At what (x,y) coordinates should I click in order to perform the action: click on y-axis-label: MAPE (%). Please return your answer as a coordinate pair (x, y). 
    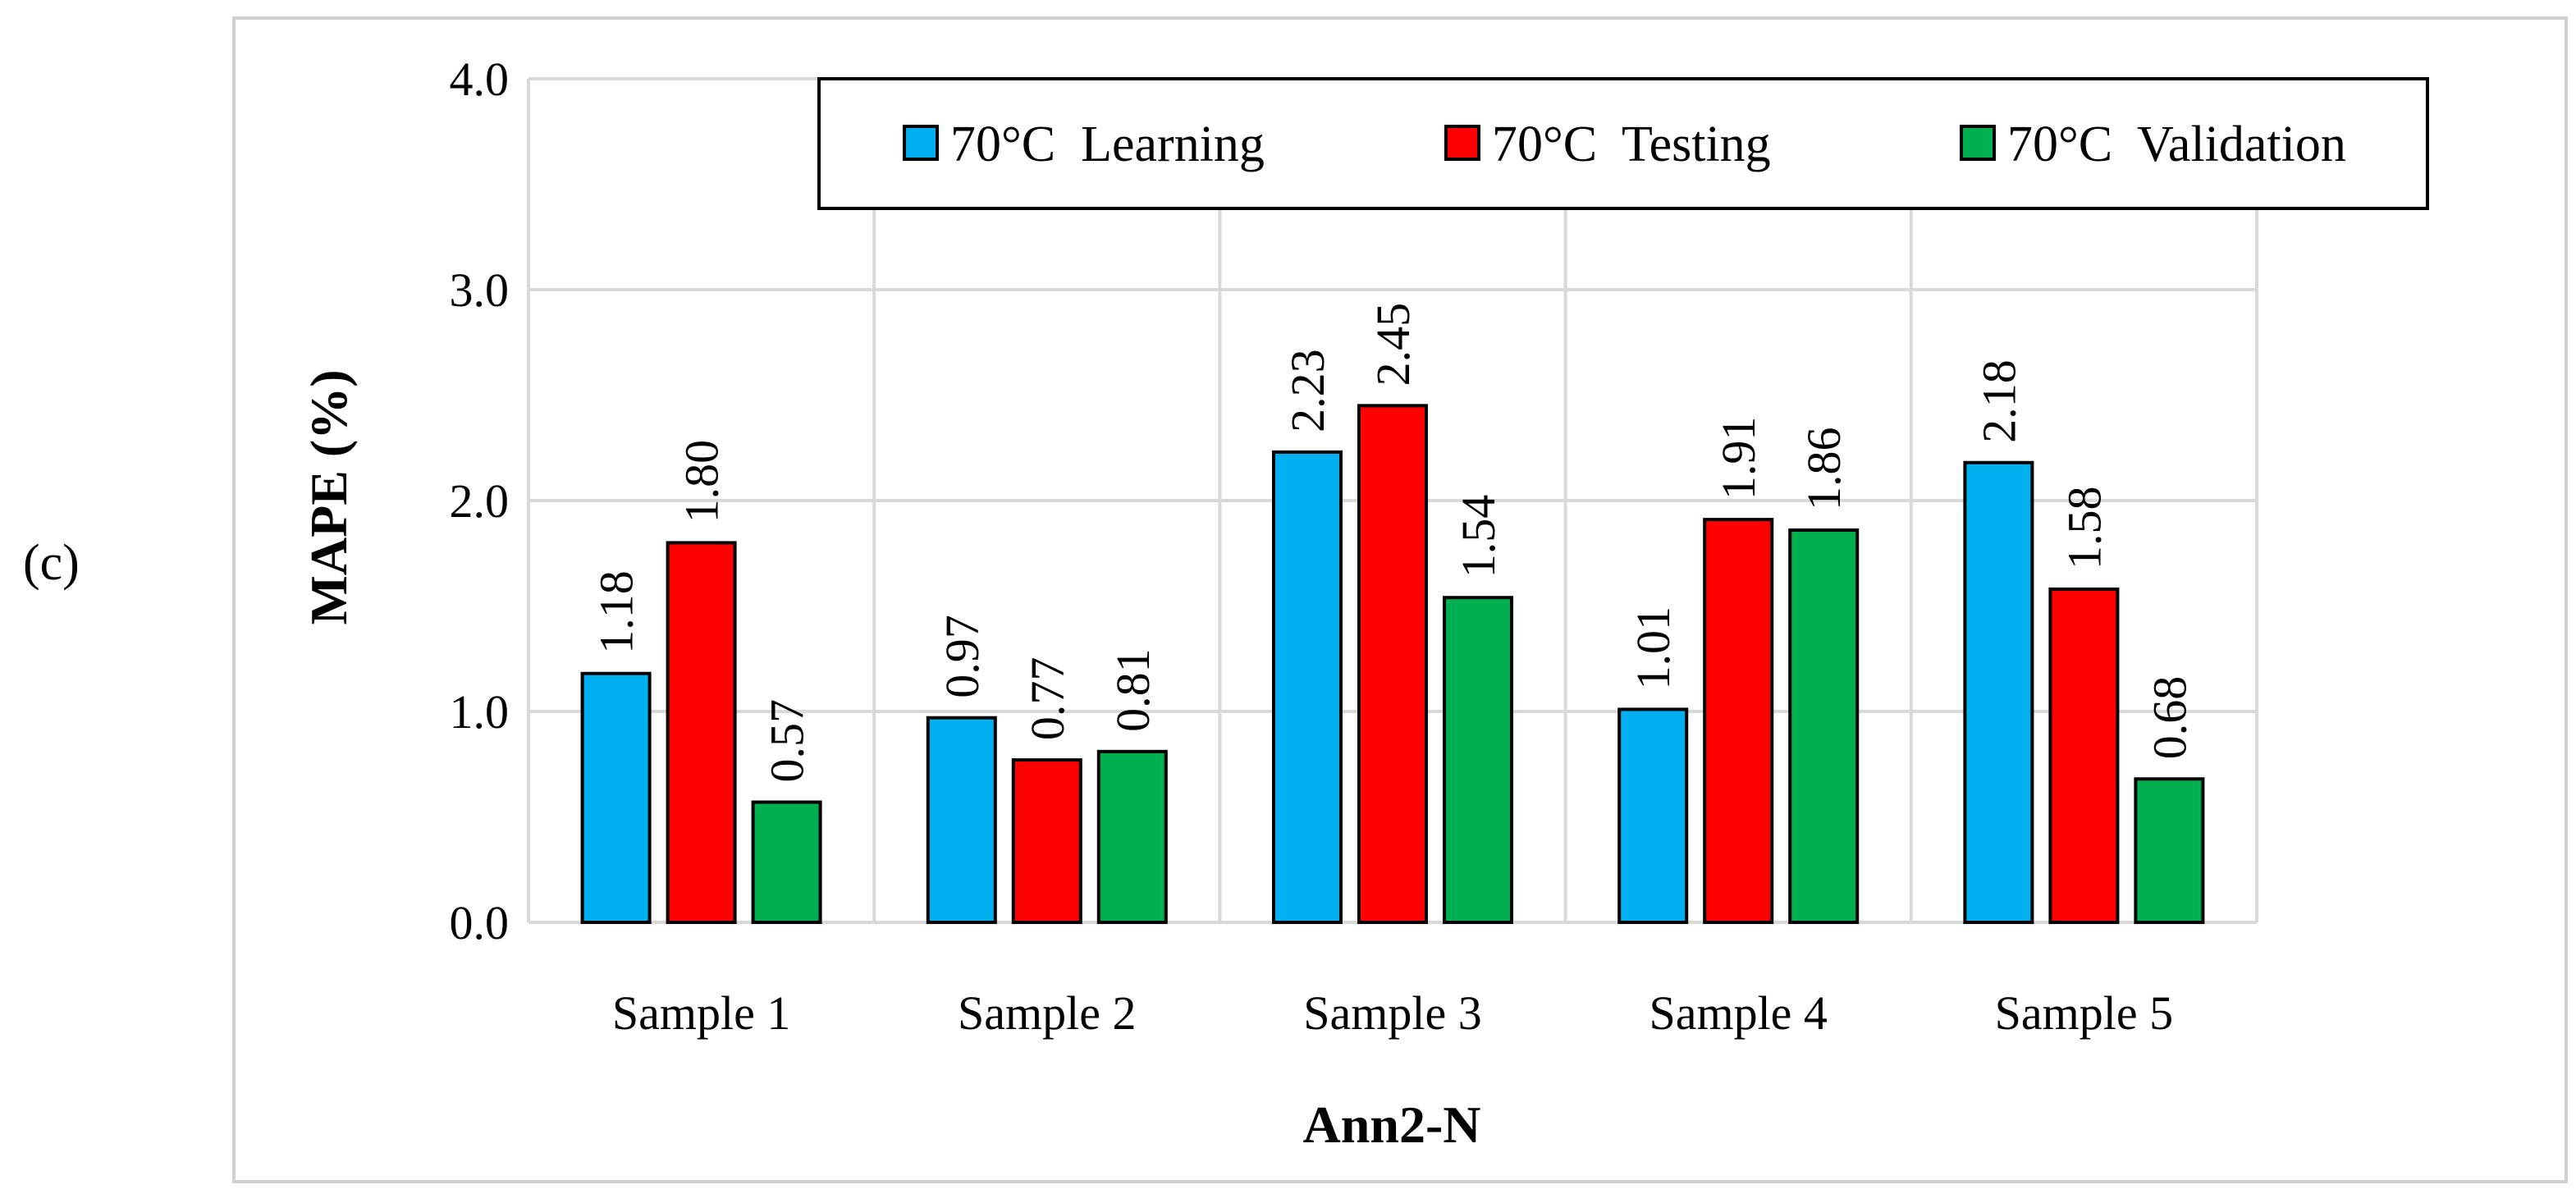
    Looking at the image, I should click on (329, 496).